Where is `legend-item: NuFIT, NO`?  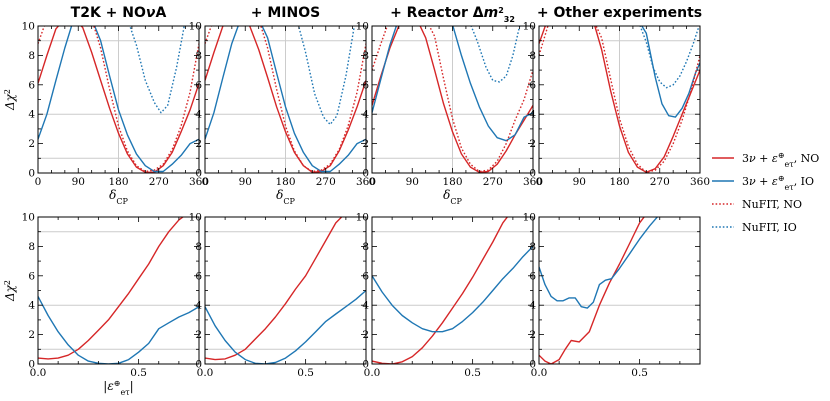
legend-item: NuFIT, NO is located at coordinates (757, 204).